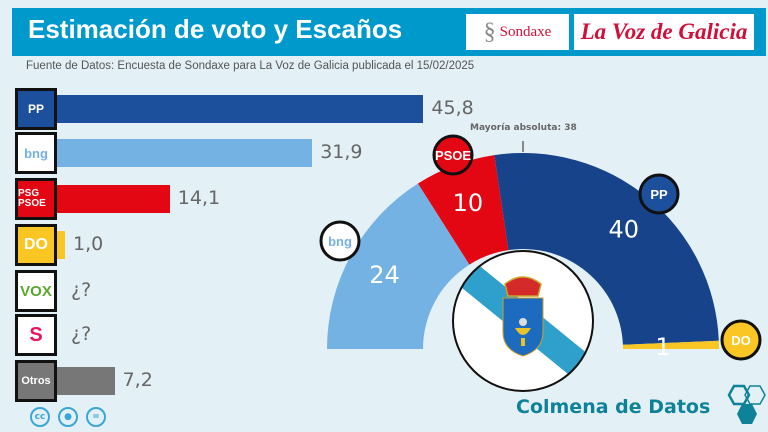 The height and width of the screenshot is (432, 768). I want to click on seat-count-label: 24, so click(384, 275).